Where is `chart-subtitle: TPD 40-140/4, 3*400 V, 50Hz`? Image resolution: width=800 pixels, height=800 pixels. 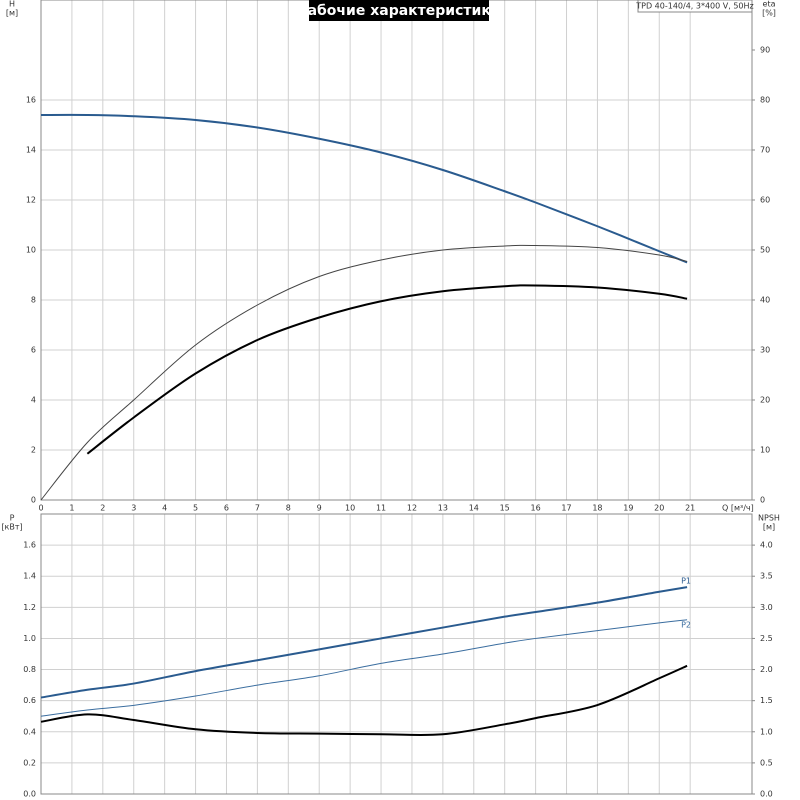
chart-subtitle: TPD 40-140/4, 3*400 V, 50Hz is located at coordinates (694, 6).